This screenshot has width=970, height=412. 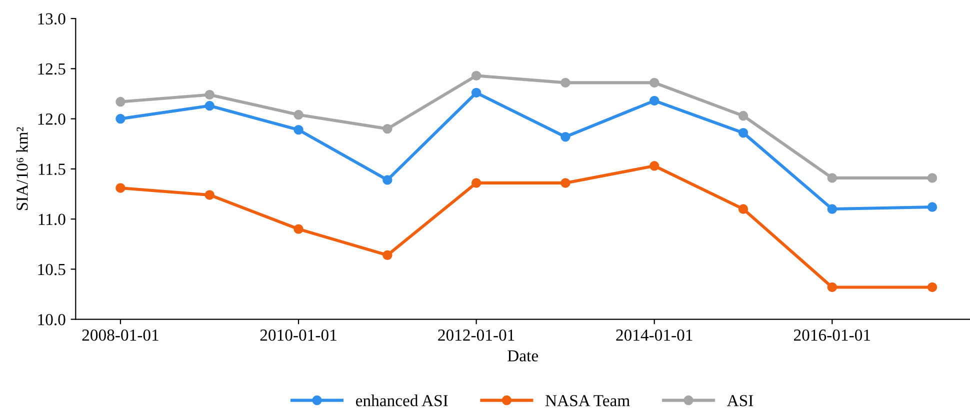 I want to click on x-tick-label: 2016-01-01, so click(x=832, y=335).